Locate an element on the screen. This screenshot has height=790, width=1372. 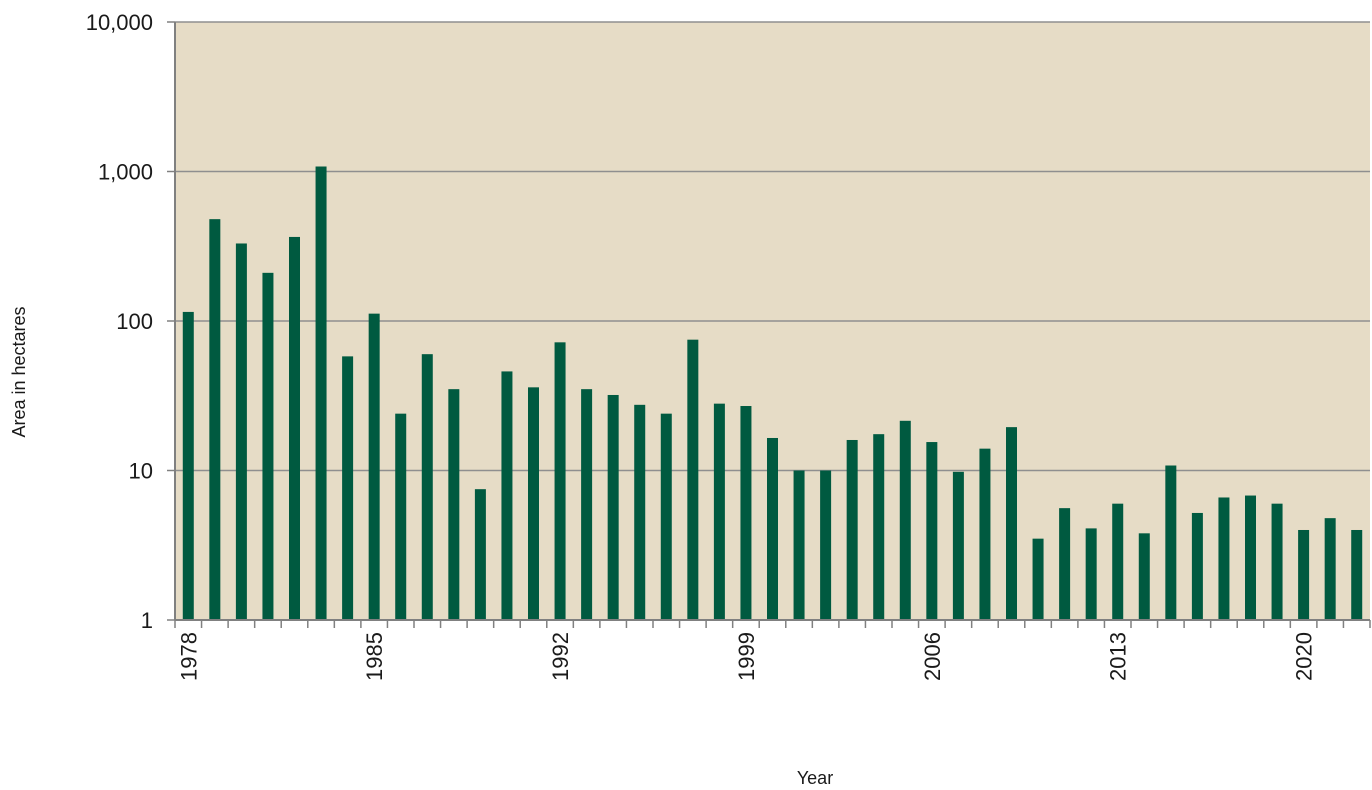
bar-2010 is located at coordinates (1038, 579).